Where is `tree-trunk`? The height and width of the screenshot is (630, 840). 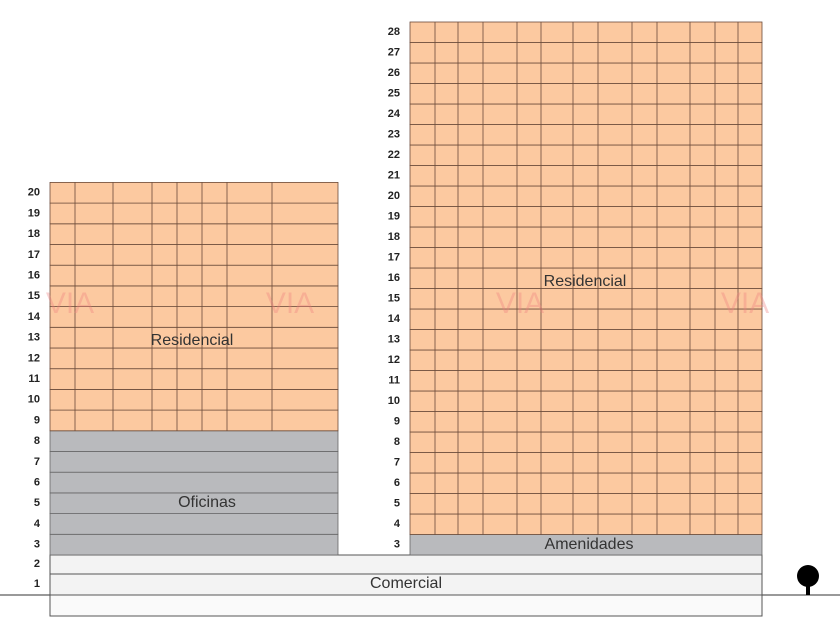 tree-trunk is located at coordinates (808, 590).